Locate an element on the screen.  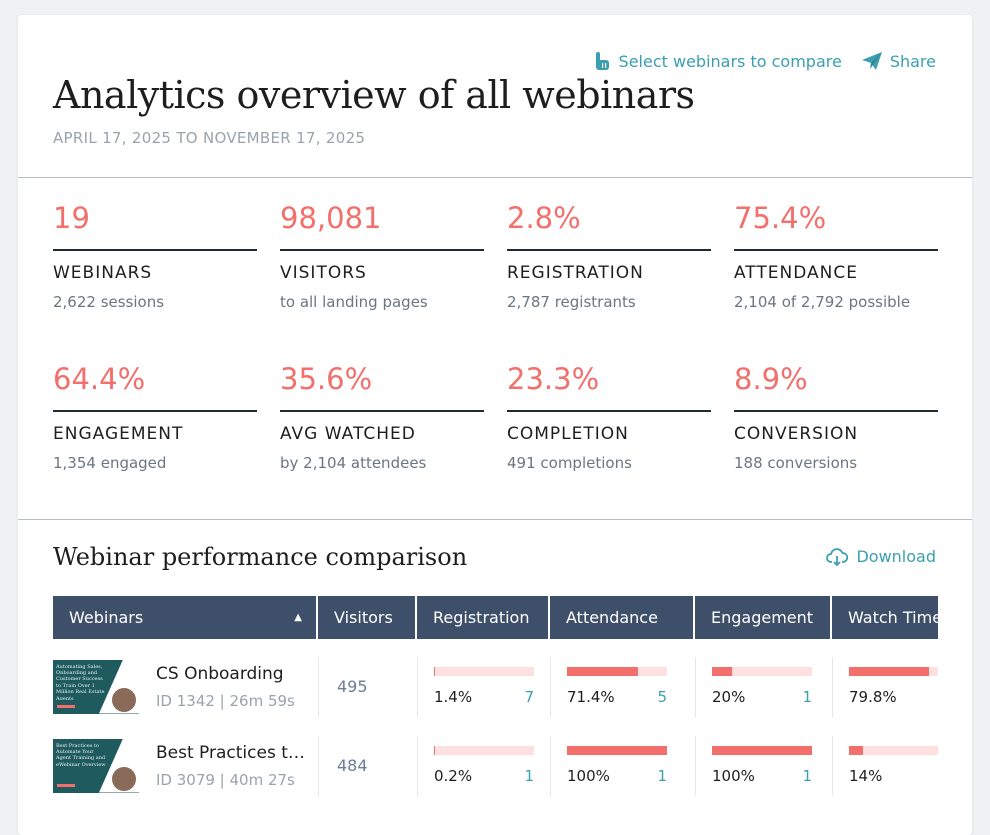
registration-percent: 1.4% is located at coordinates (453, 697).